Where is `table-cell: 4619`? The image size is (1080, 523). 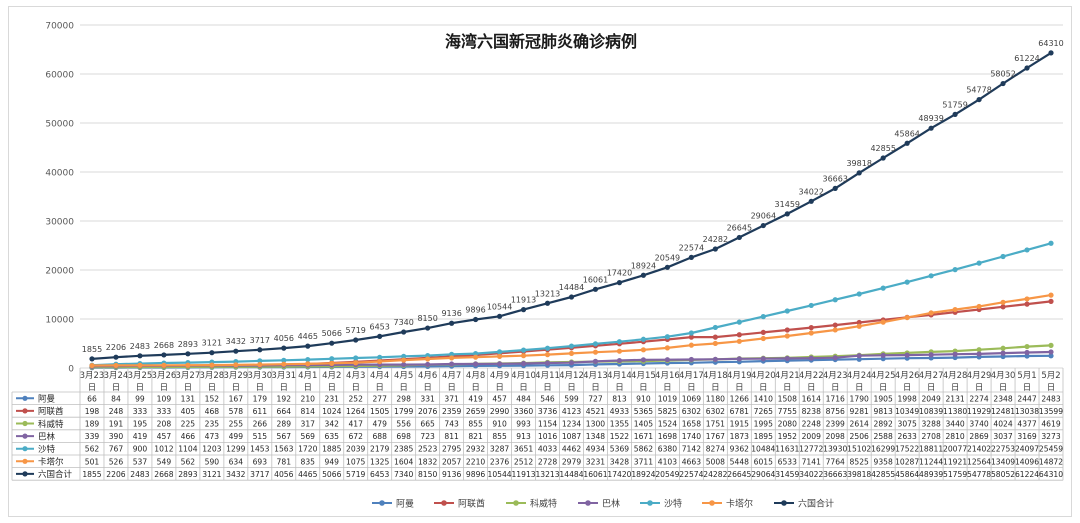 table-cell: 4619 is located at coordinates (1050, 424).